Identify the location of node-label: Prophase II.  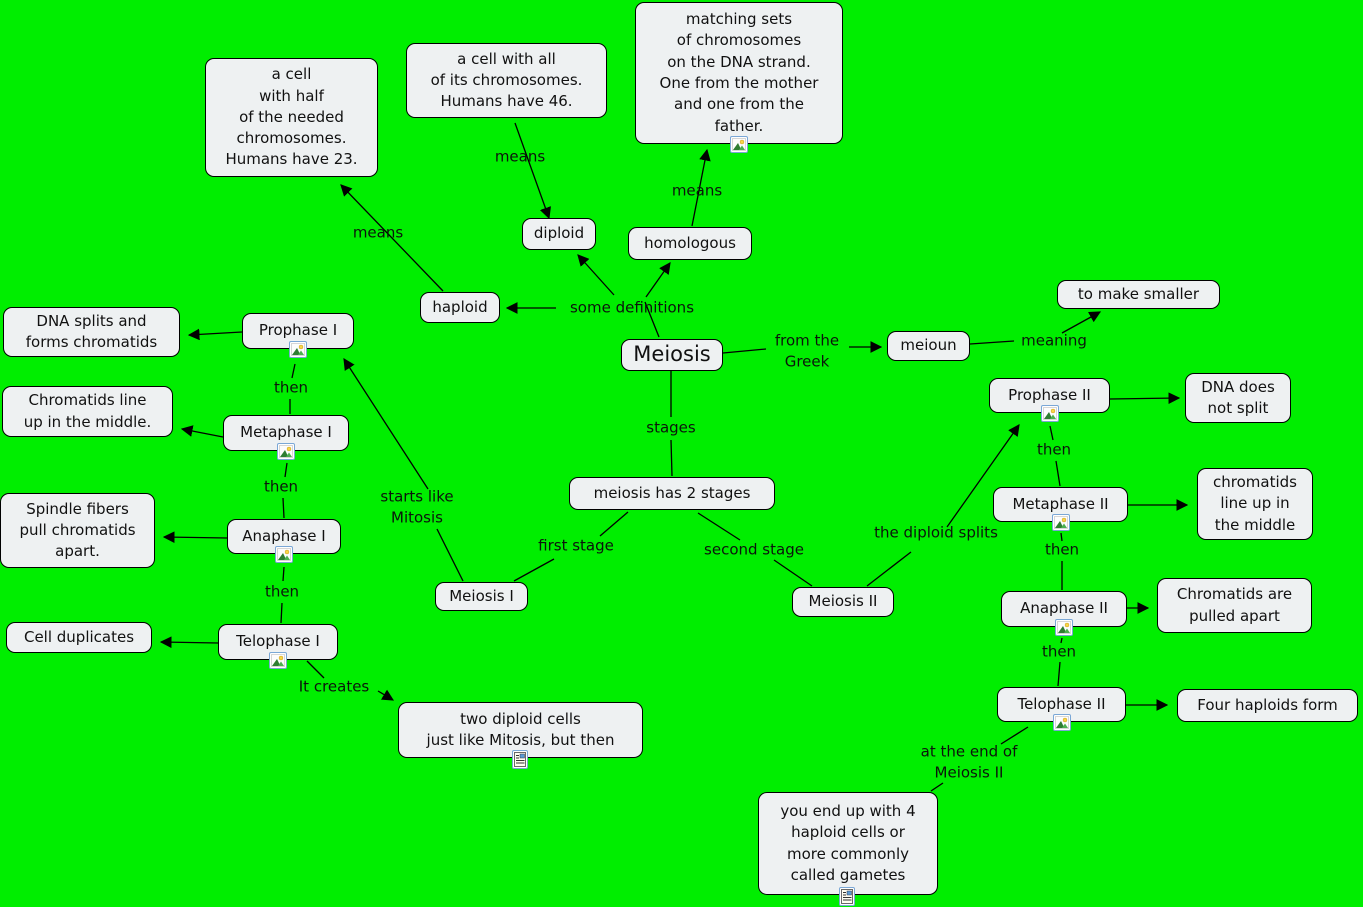
(1049, 394).